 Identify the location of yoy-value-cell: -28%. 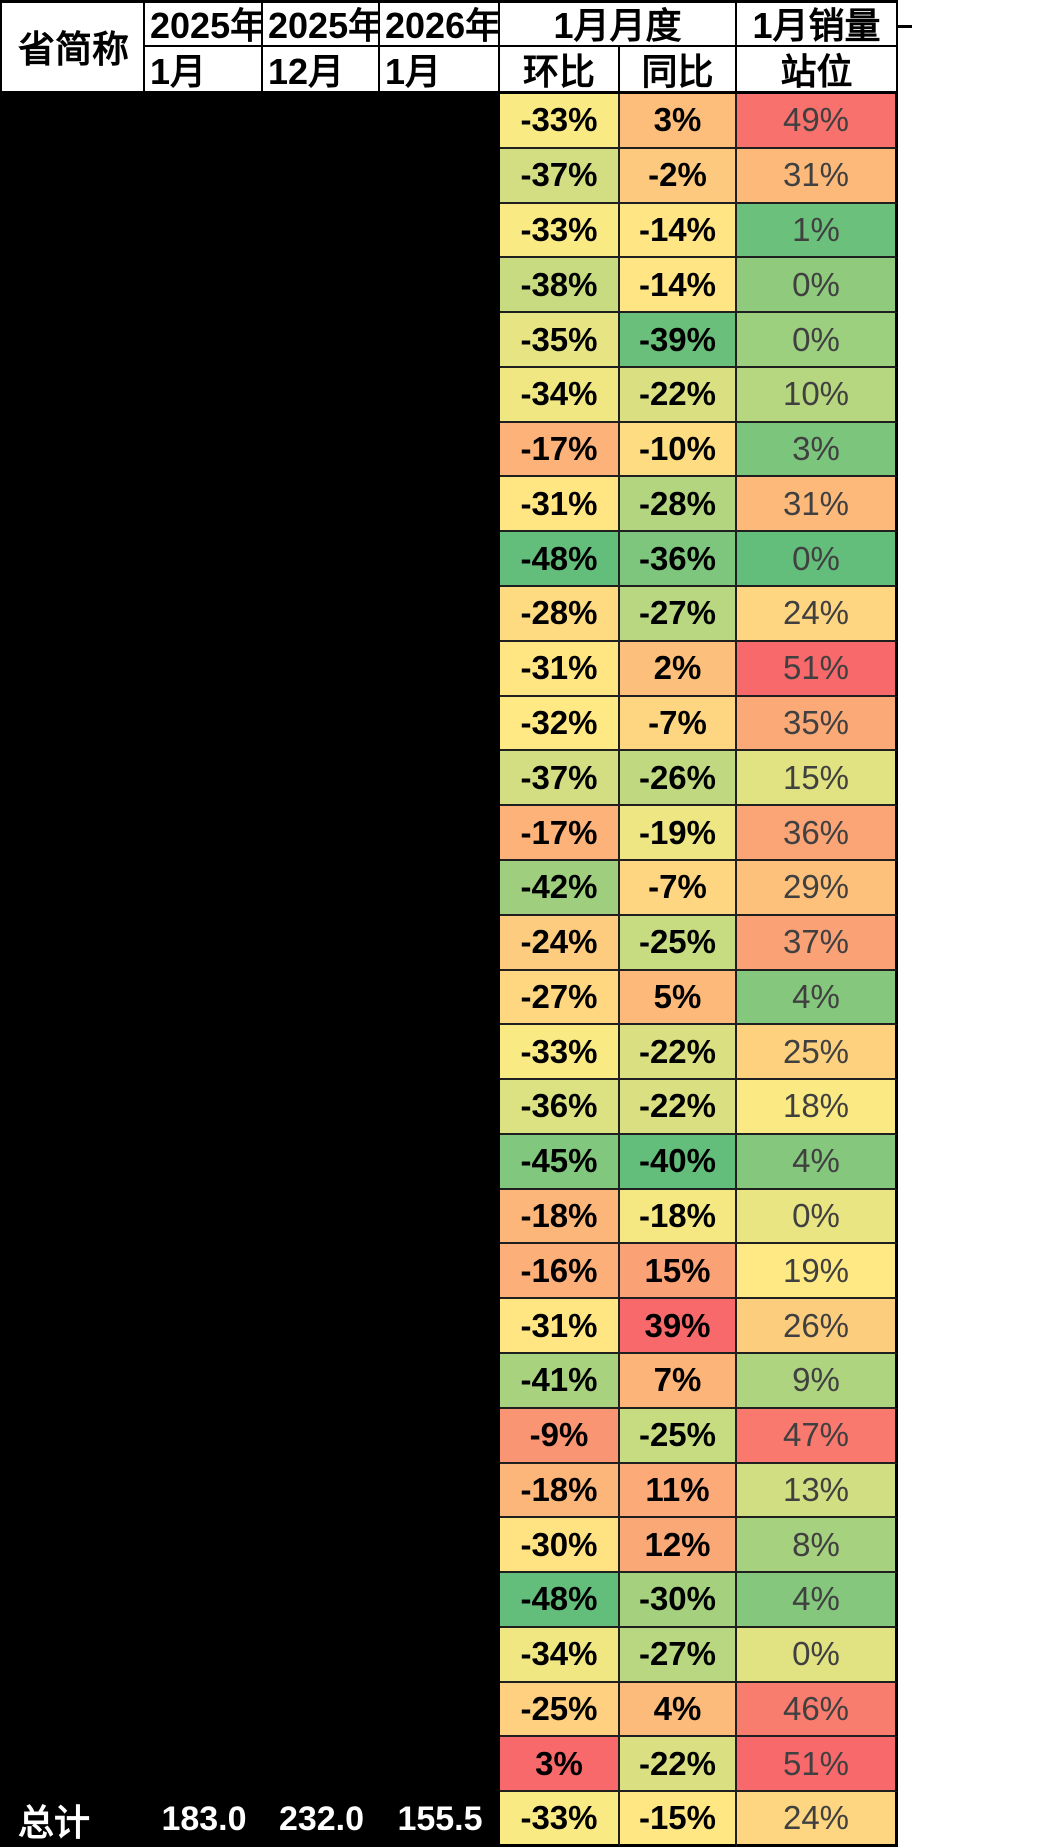
(678, 505).